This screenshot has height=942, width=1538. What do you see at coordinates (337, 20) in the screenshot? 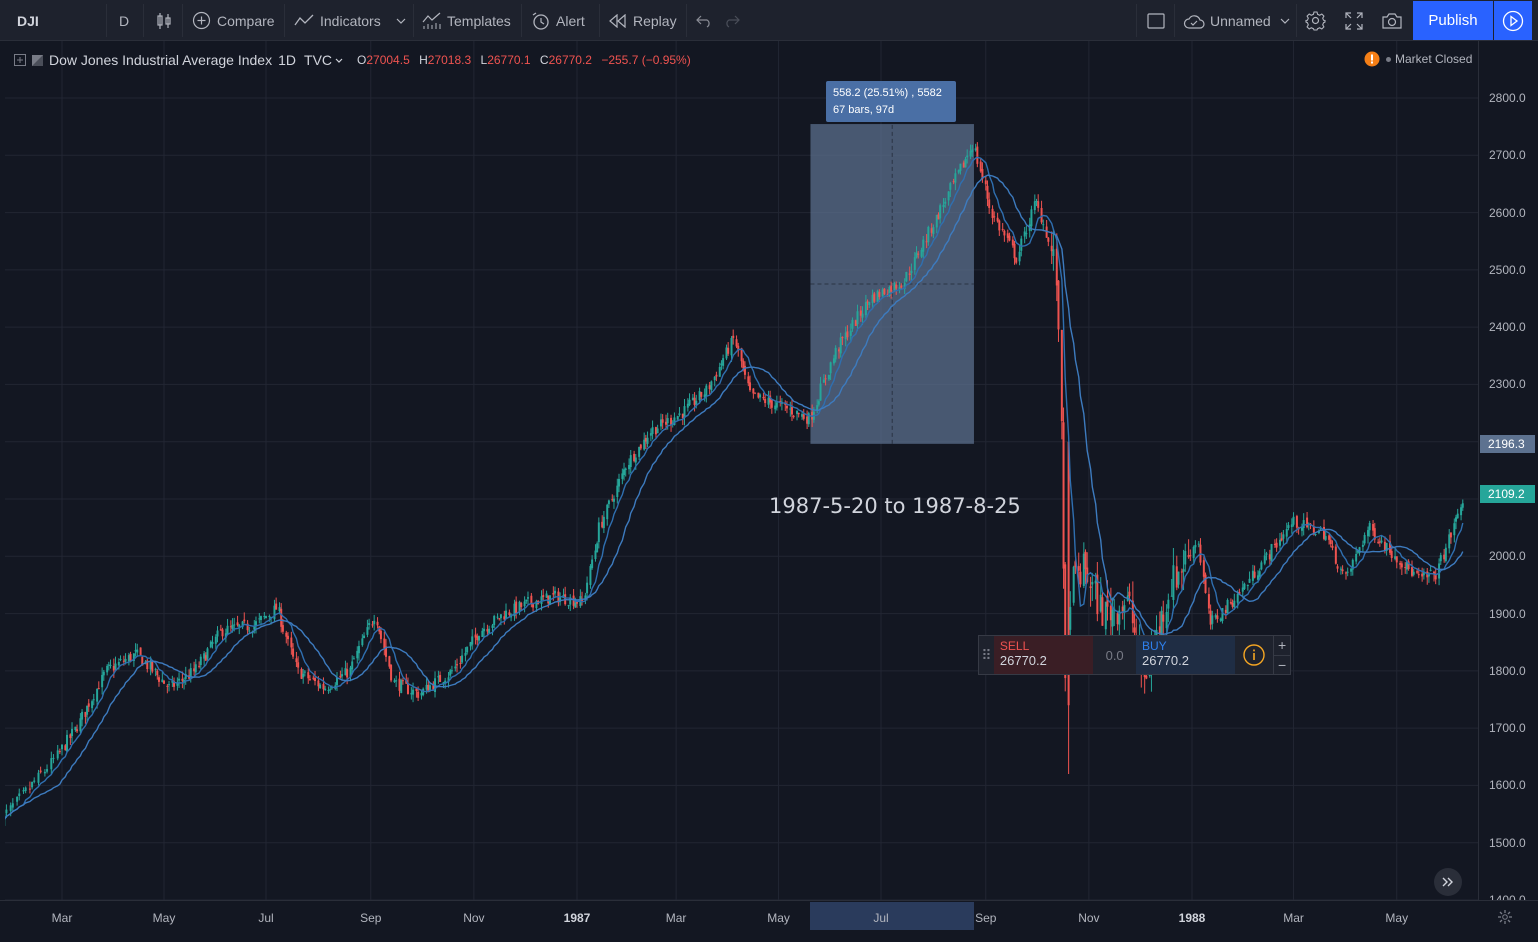
I see `indicators-button: Indicators` at bounding box center [337, 20].